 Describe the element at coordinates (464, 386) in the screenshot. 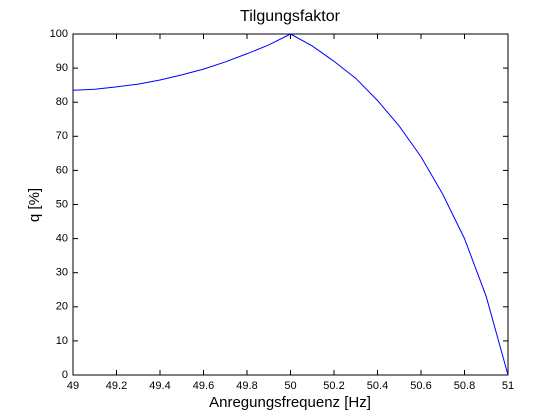

I see `x-tick-label: 50.8` at that location.